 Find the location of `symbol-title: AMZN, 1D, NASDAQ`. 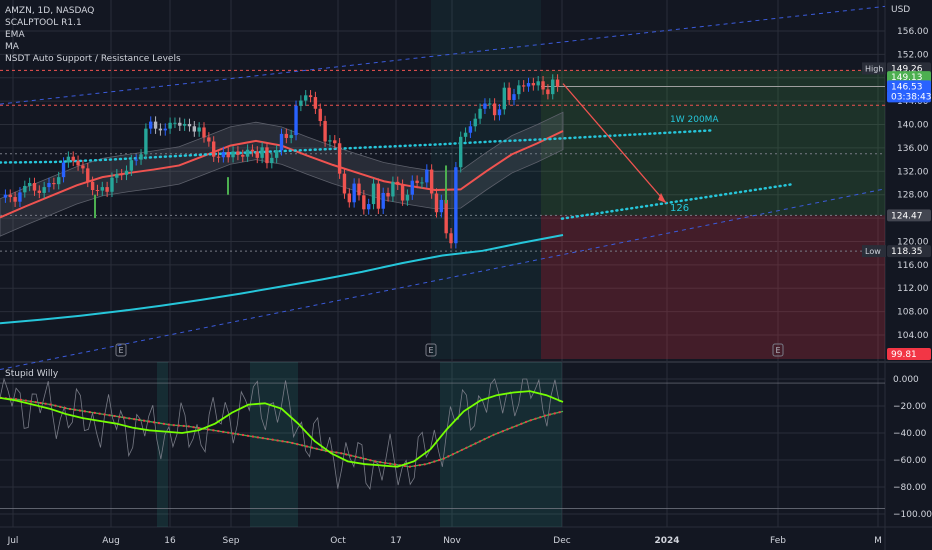

symbol-title: AMZN, 1D, NASDAQ is located at coordinates (50, 11).